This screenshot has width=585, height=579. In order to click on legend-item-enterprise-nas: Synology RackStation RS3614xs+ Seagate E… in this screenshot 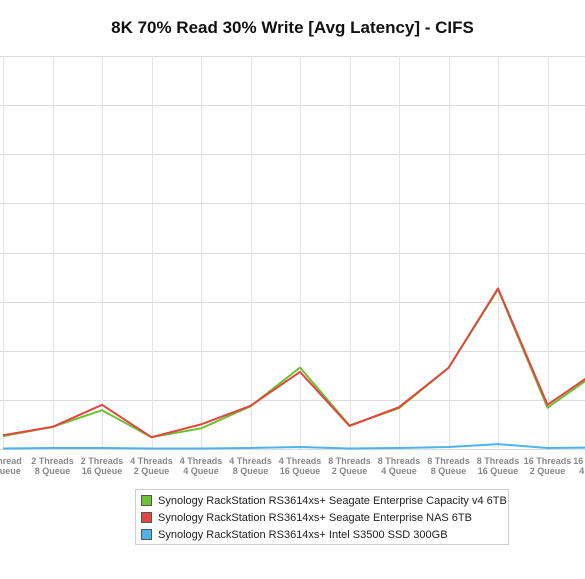, I will do `click(321, 517)`.